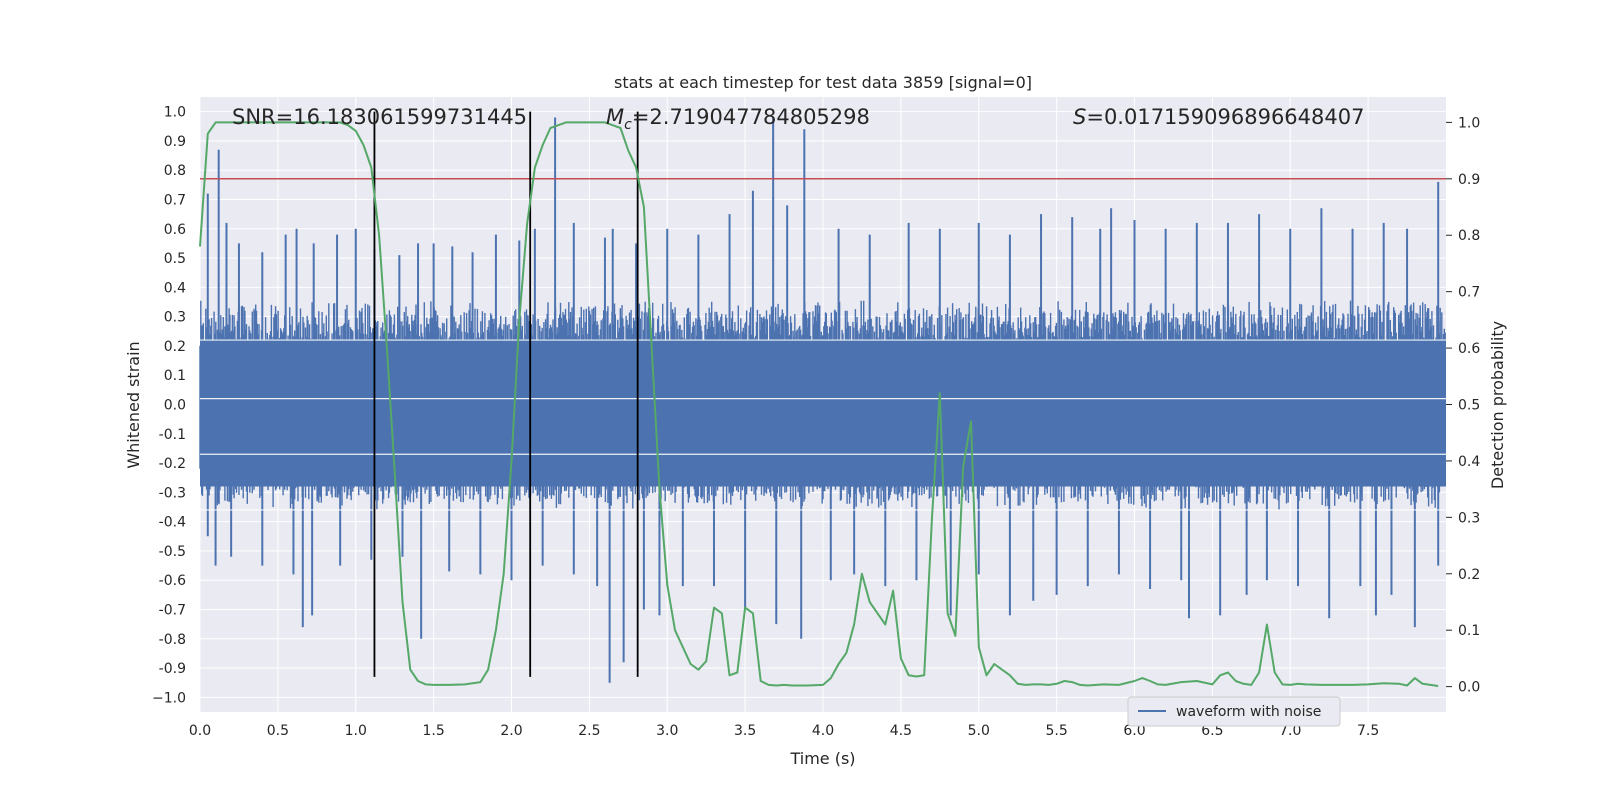  What do you see at coordinates (751, 117) in the screenshot?
I see `mc-value: =2.719047784805298` at bounding box center [751, 117].